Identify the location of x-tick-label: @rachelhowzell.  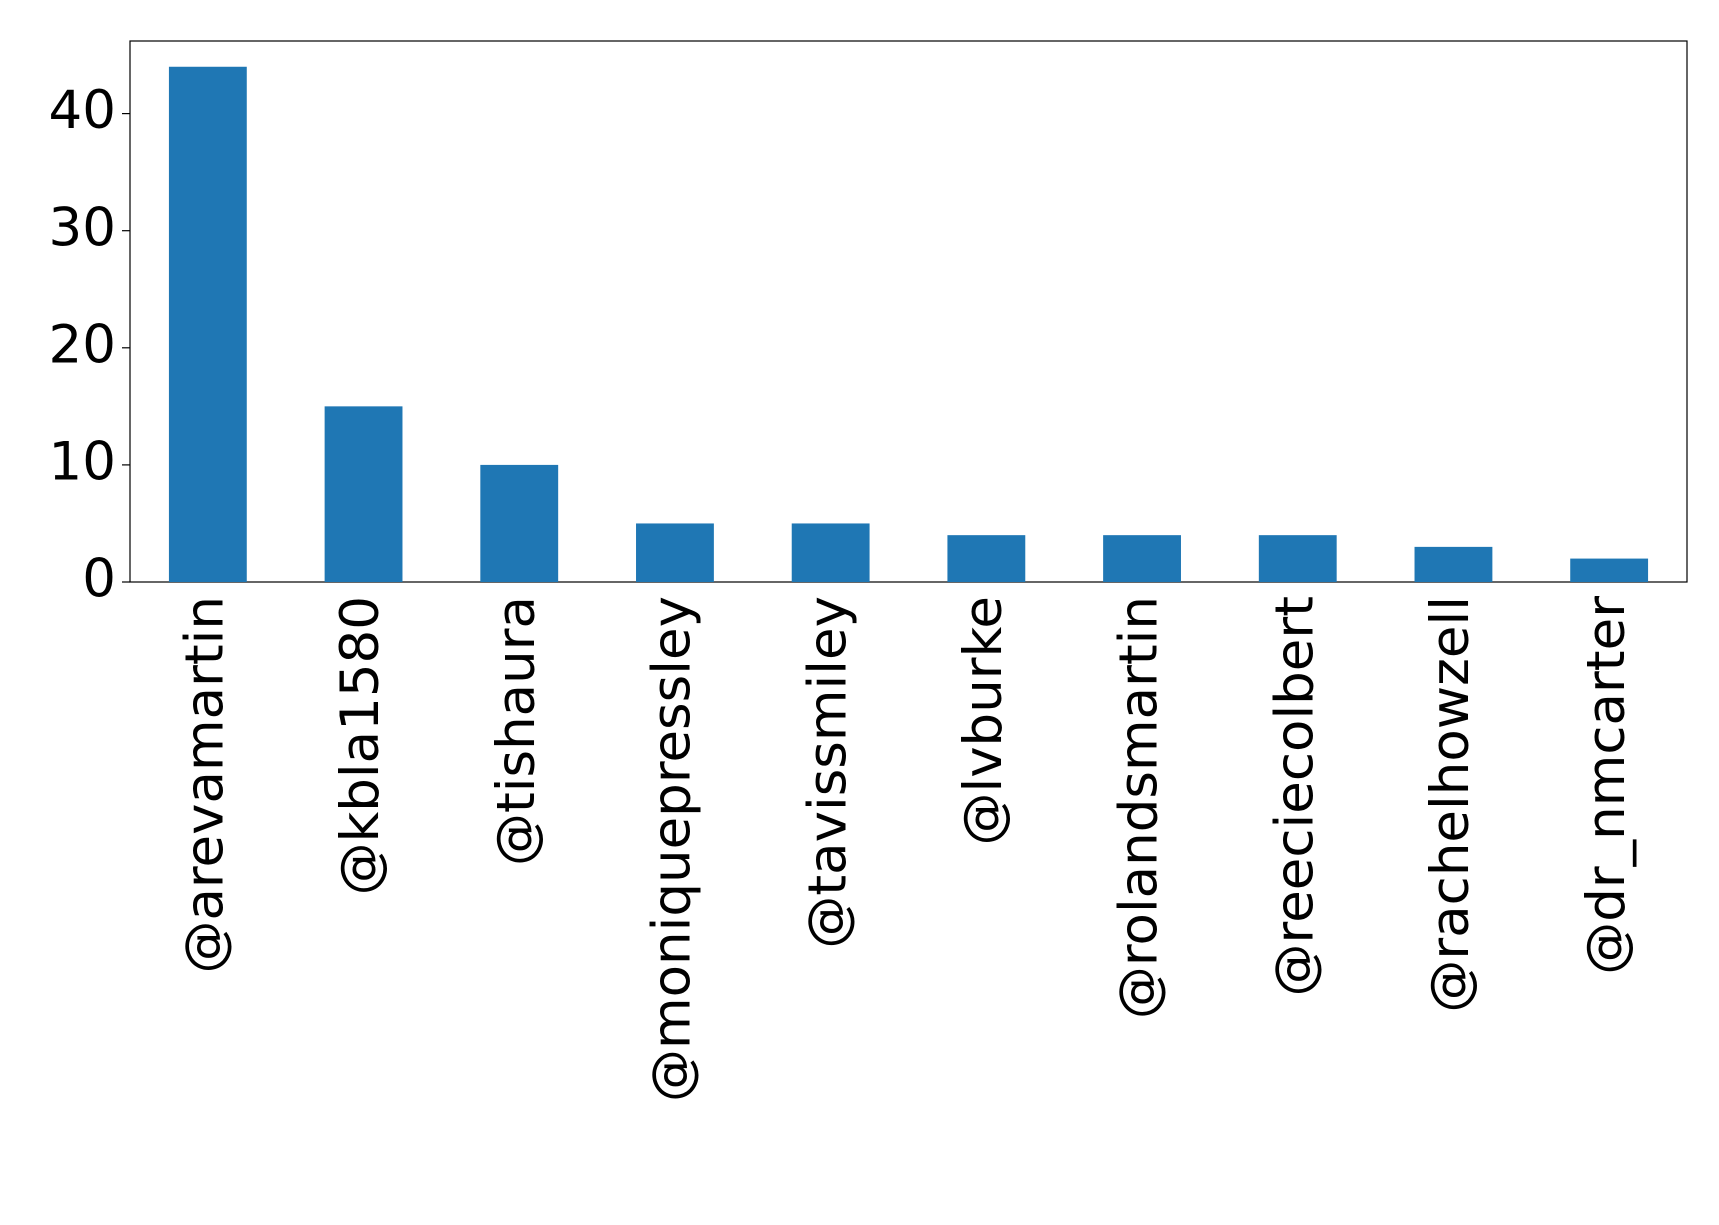
(1450, 804).